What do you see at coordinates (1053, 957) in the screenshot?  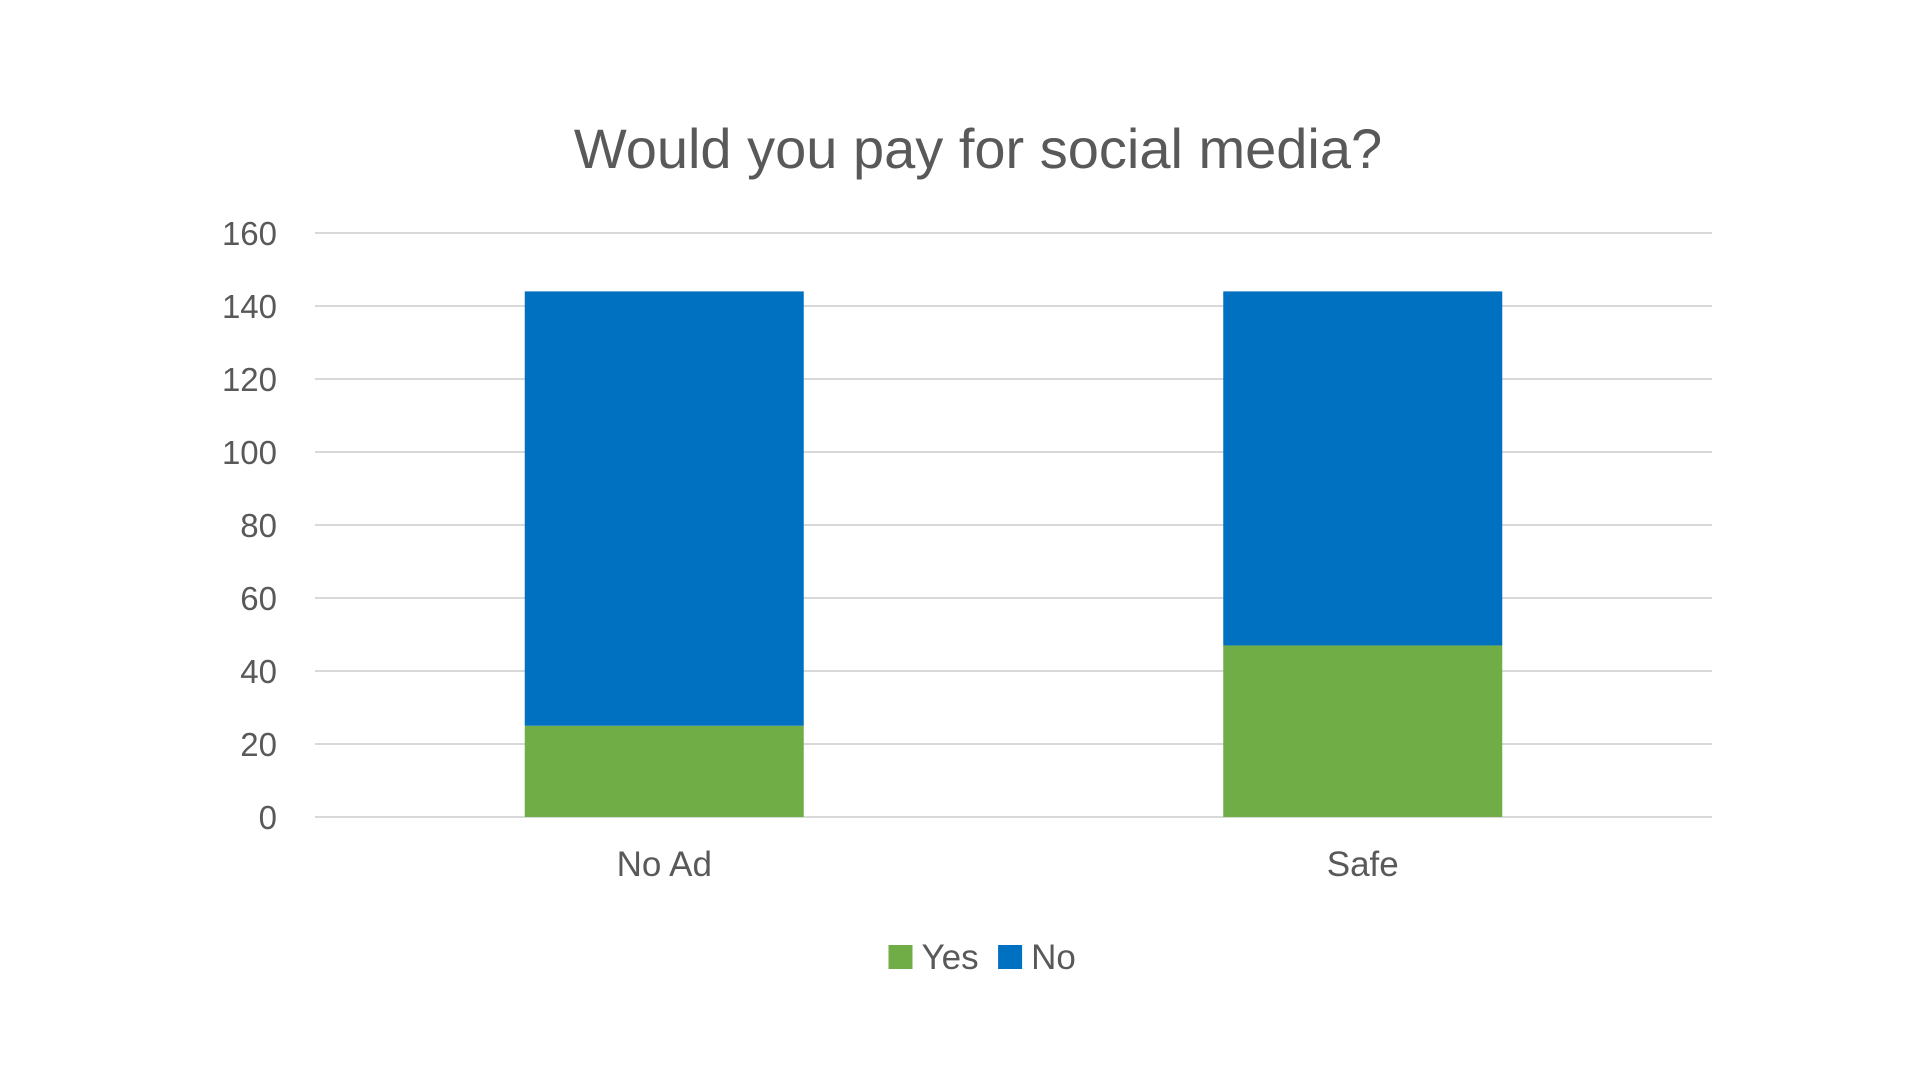 I see `legend-label-no: No` at bounding box center [1053, 957].